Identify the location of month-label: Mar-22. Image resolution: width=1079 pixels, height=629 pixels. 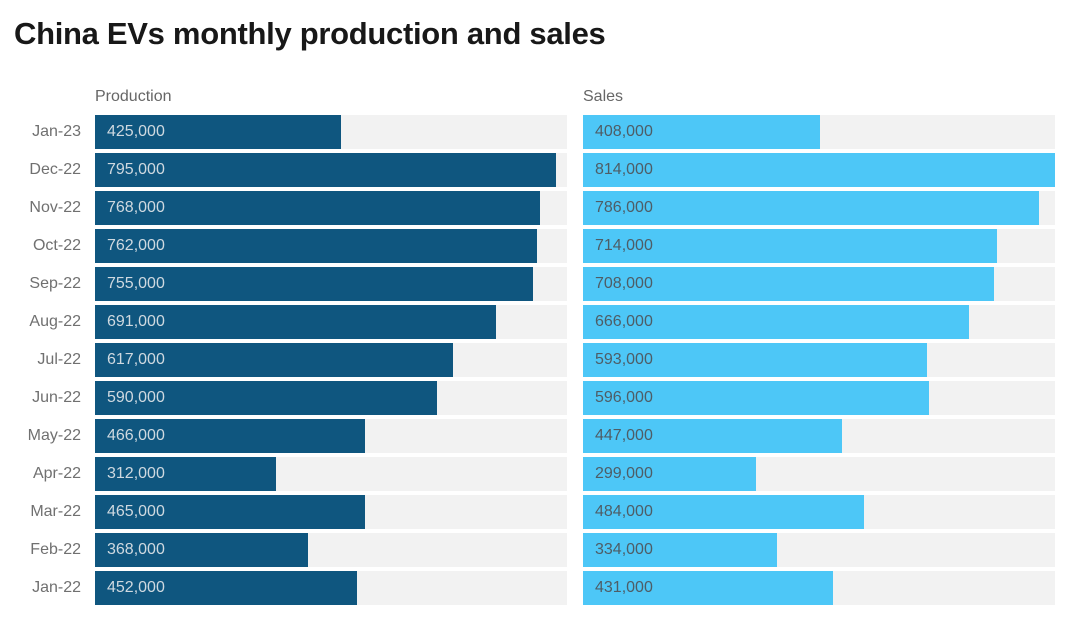
(55, 511).